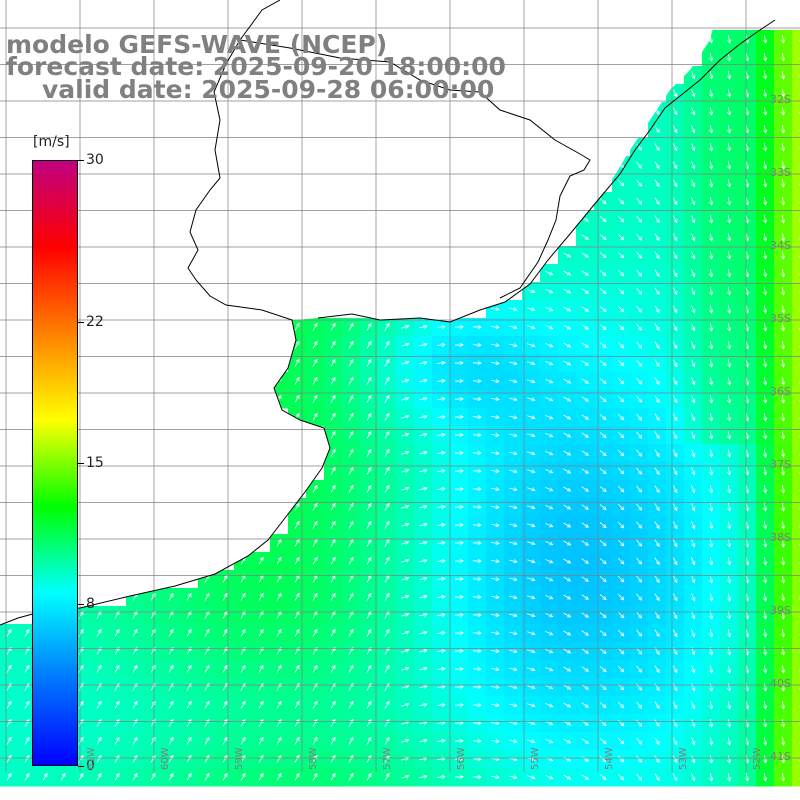 The height and width of the screenshot is (800, 800). I want to click on latitude-label: 37S, so click(780, 464).